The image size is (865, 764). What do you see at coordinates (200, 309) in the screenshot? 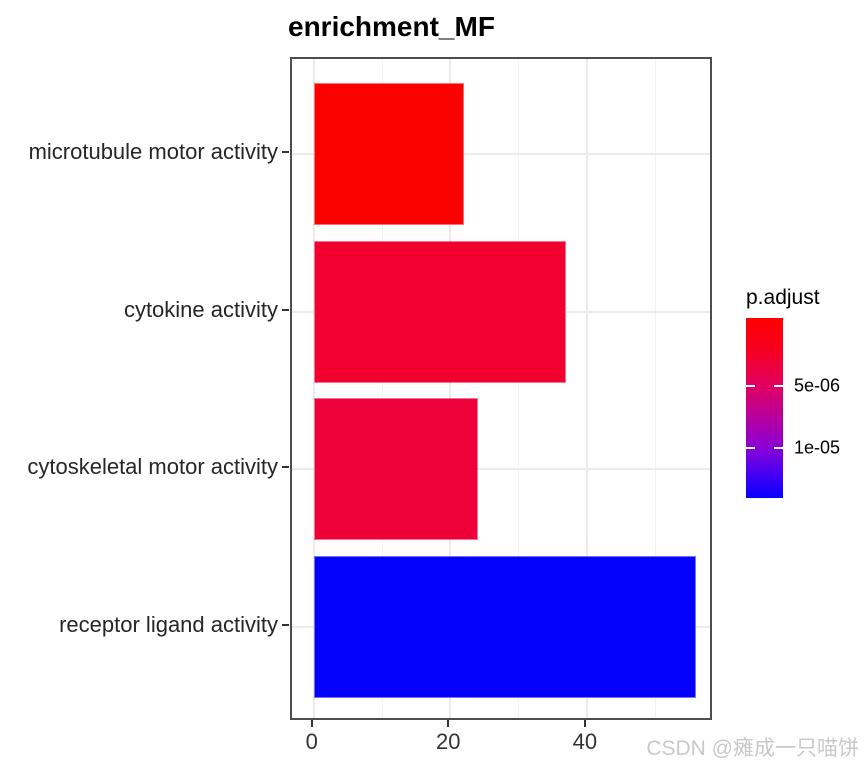
I see `y-axis-label: cytokine activity` at bounding box center [200, 309].